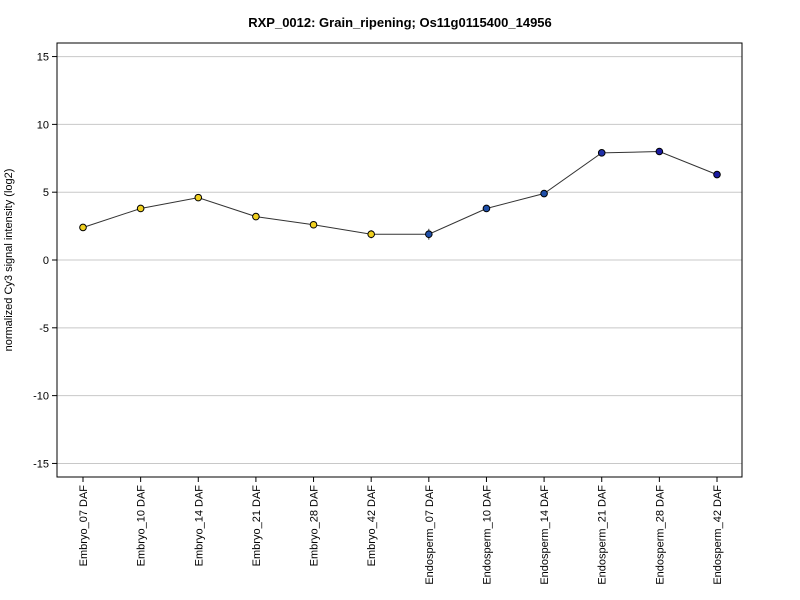 Image resolution: width=800 pixels, height=600 pixels. I want to click on x-tick-label: Embryo_10 DAF, so click(142, 526).